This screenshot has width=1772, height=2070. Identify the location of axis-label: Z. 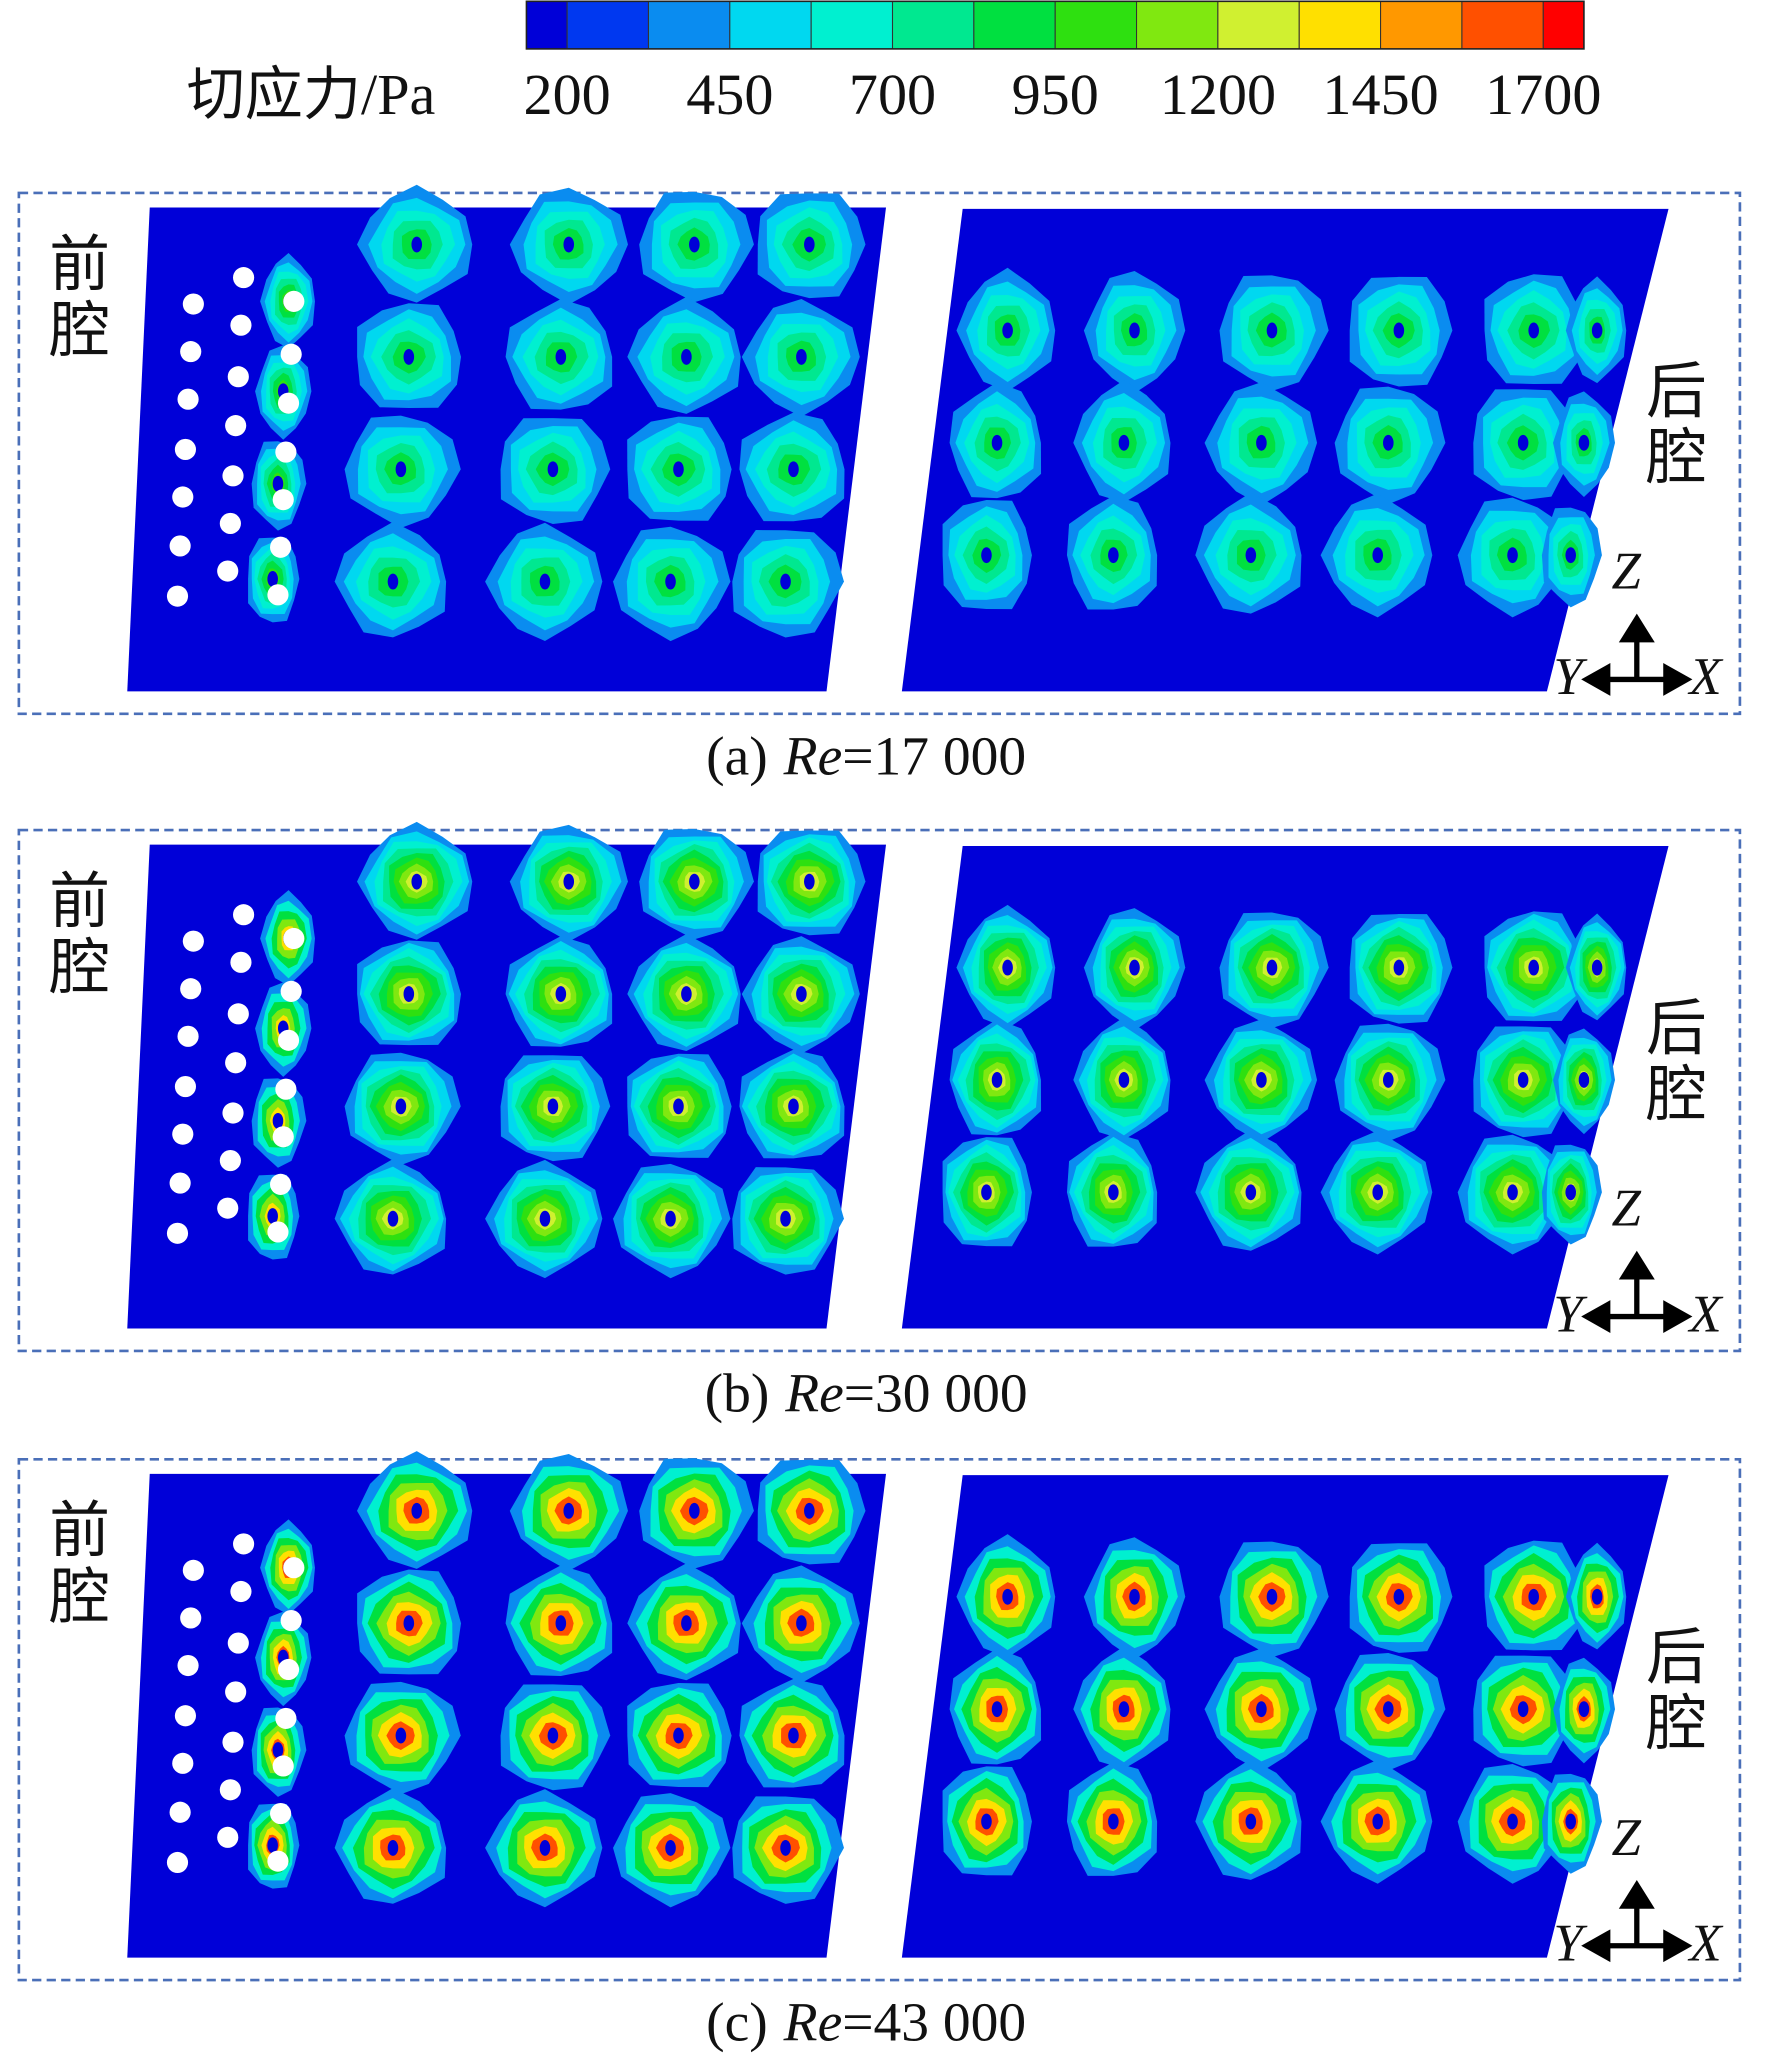
(1627, 1209).